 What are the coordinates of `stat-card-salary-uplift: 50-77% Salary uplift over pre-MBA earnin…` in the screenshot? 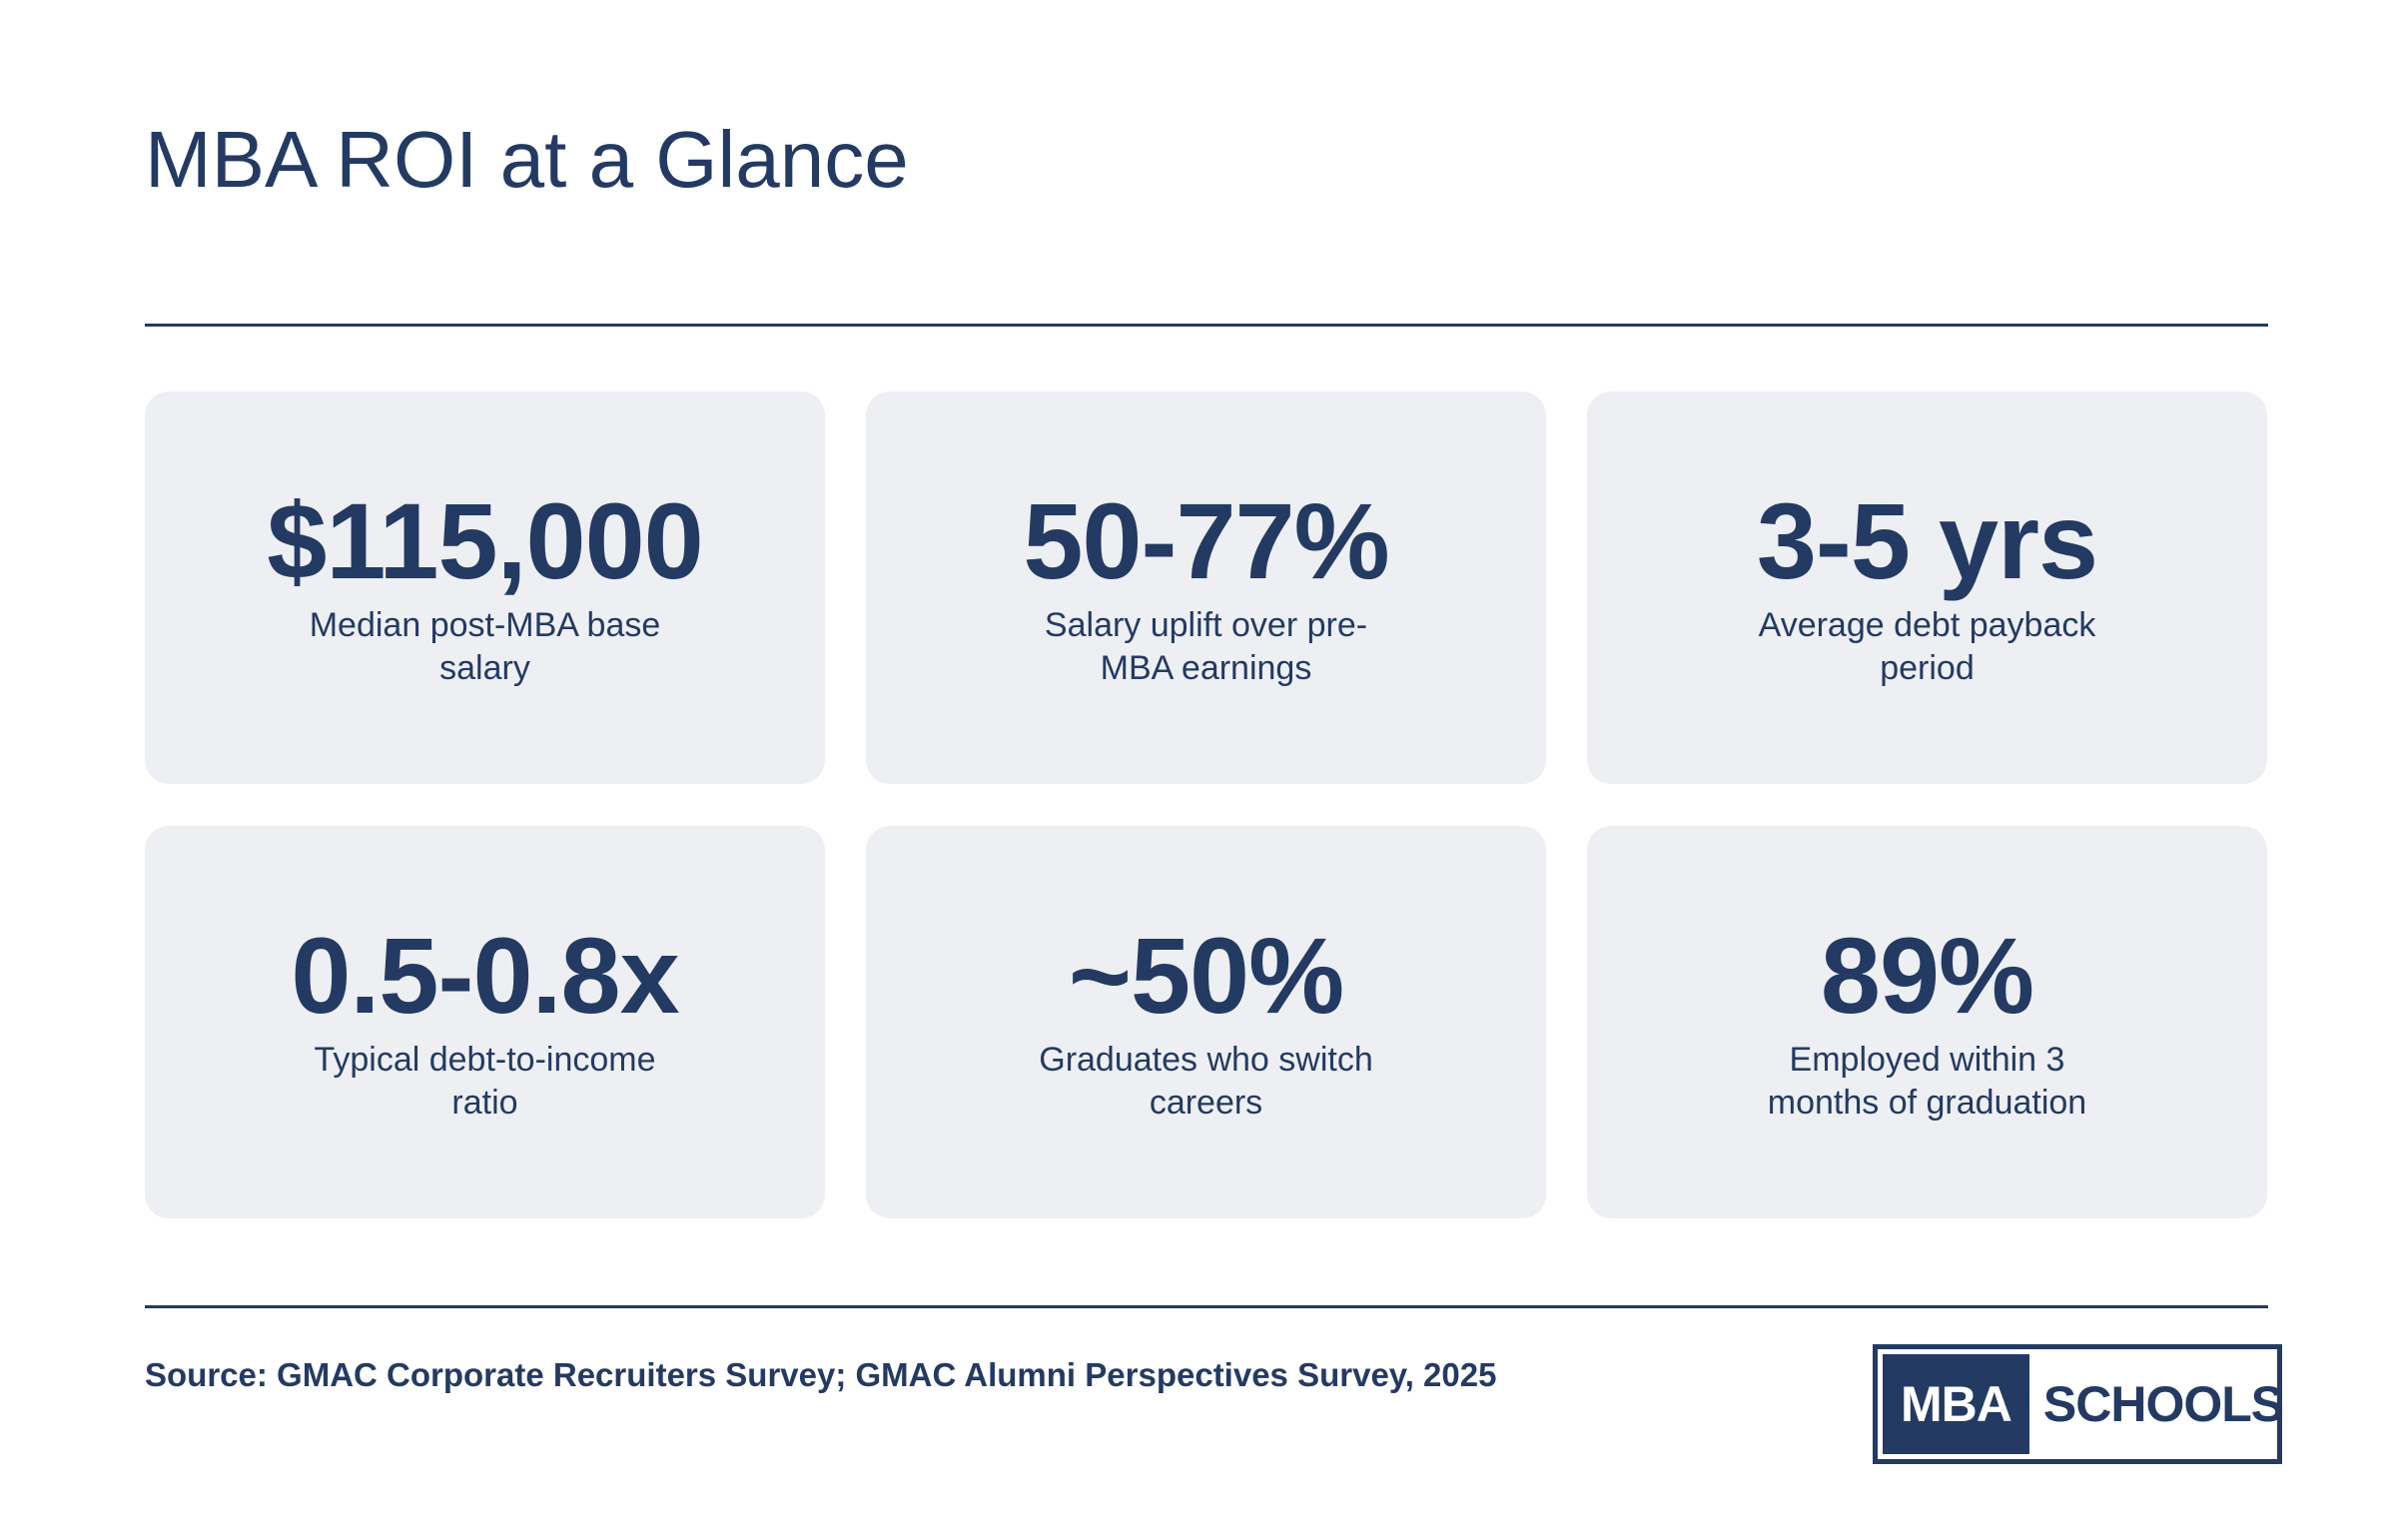 It's located at (1206, 588).